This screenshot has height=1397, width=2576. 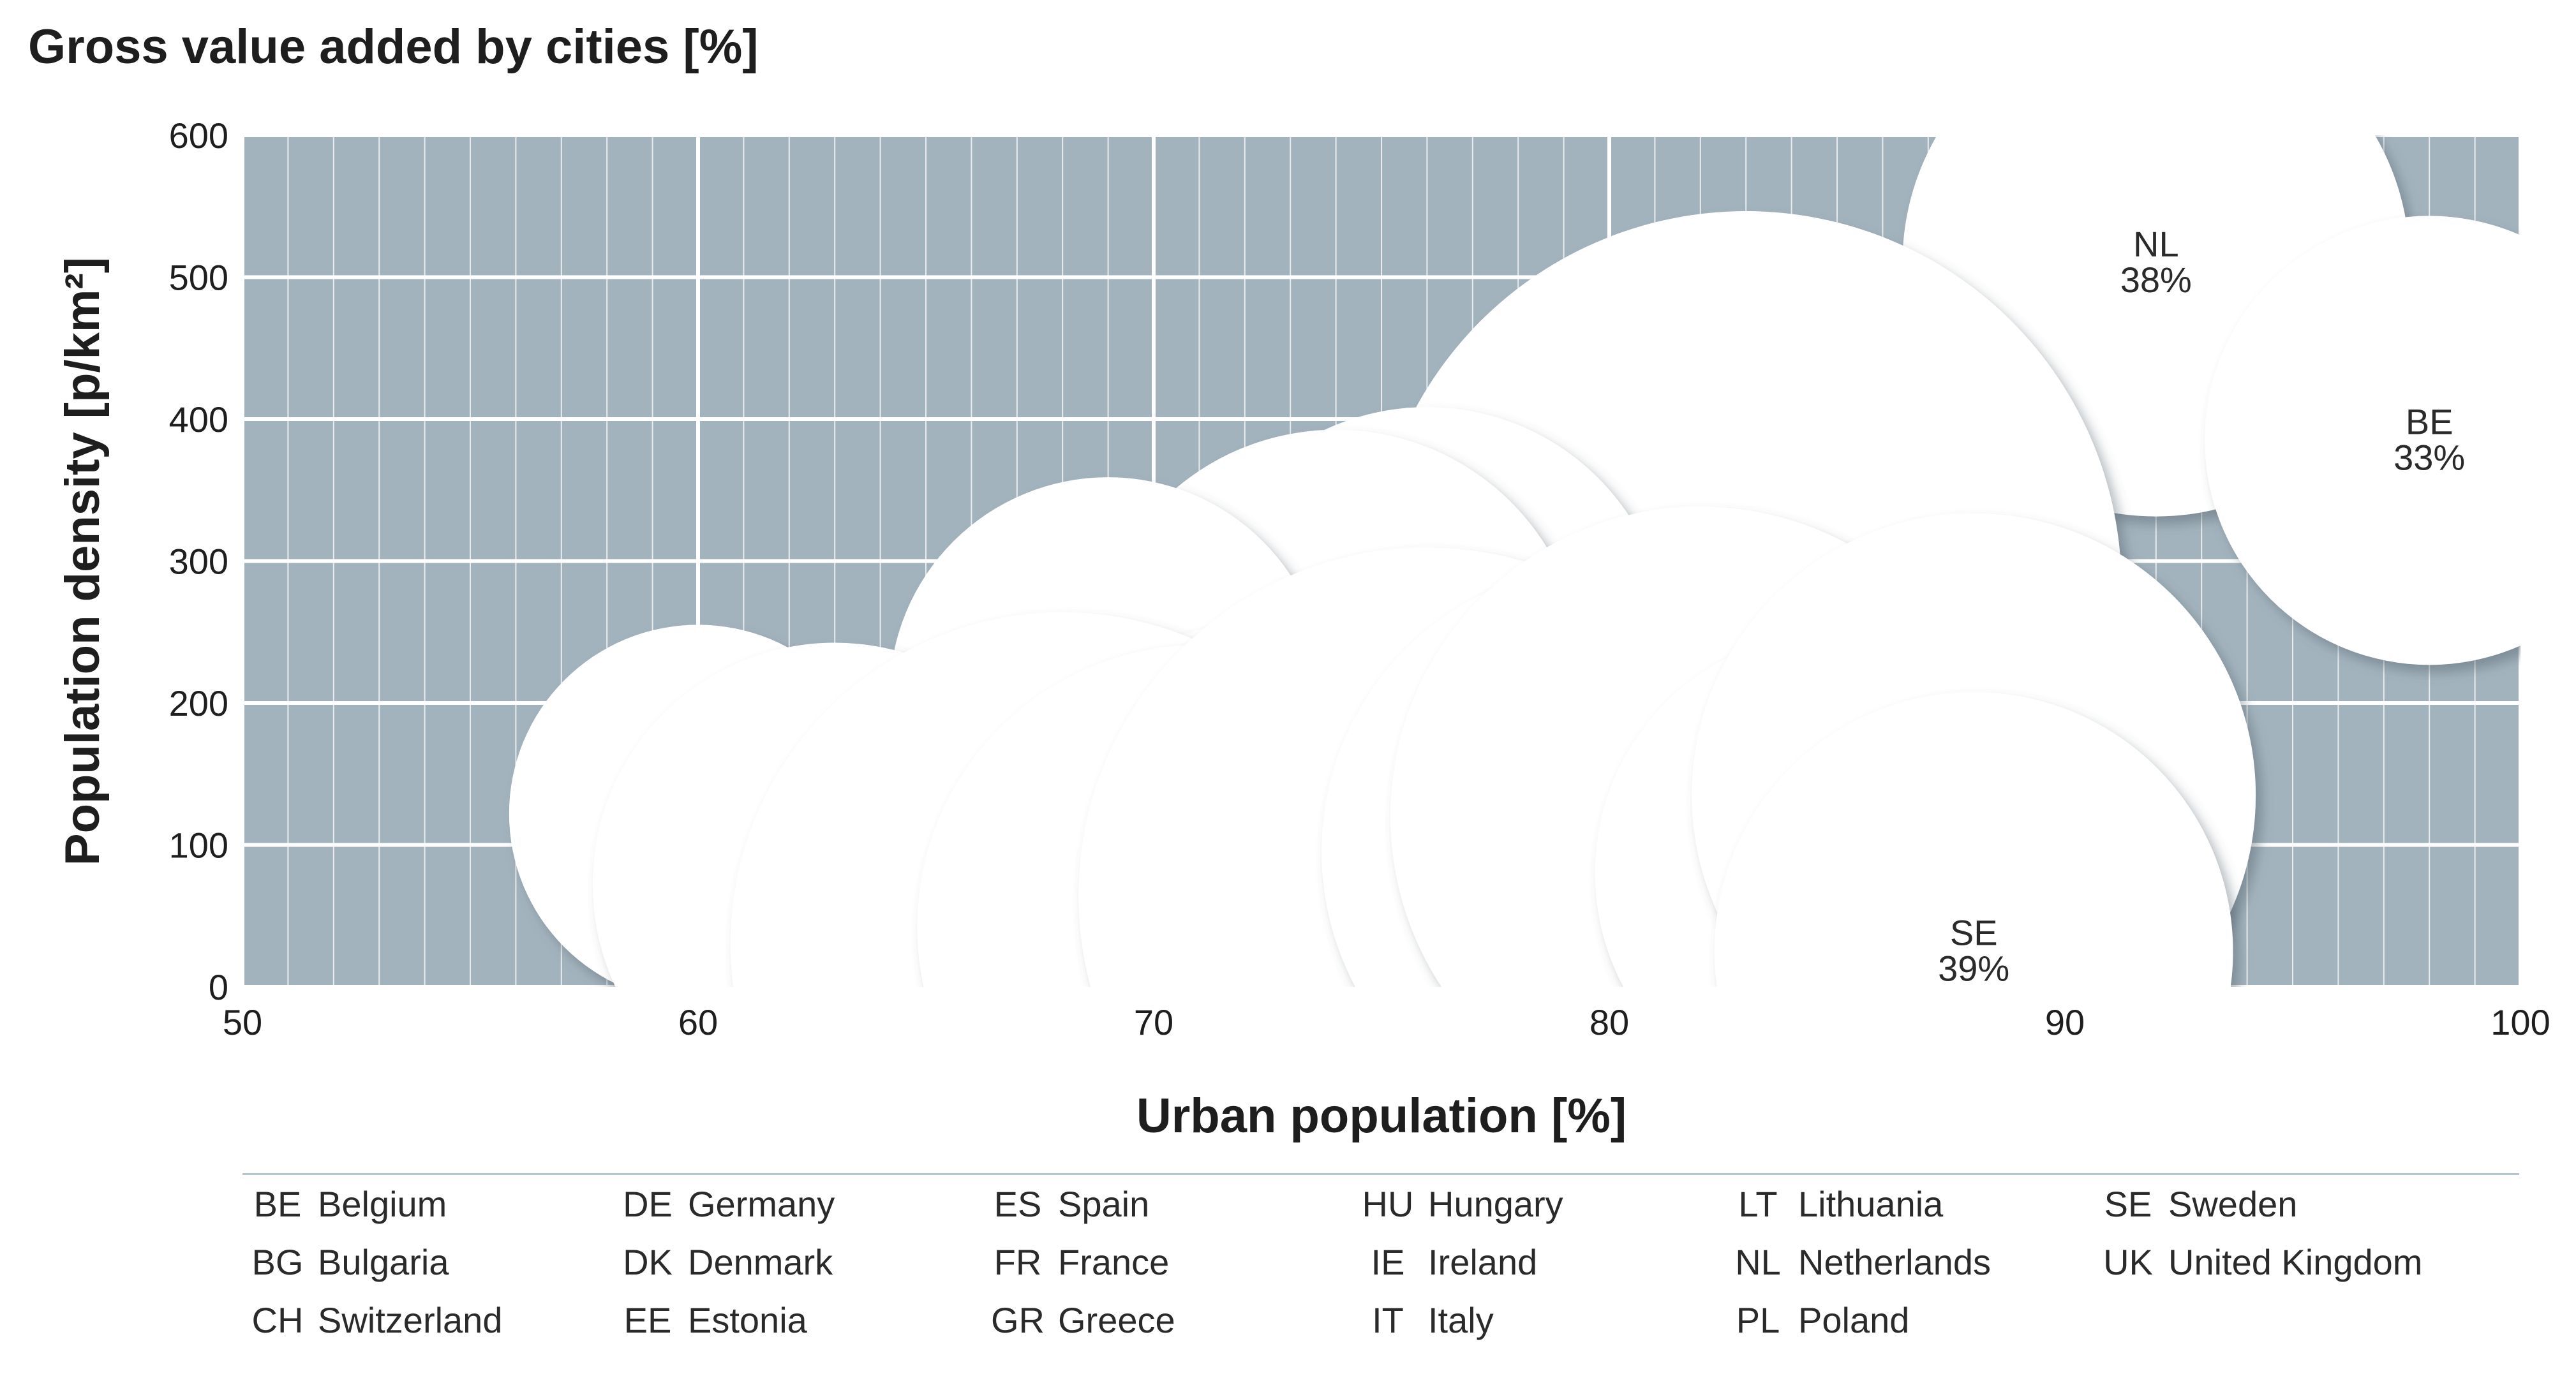 What do you see at coordinates (2128, 1262) in the screenshot?
I see `legend-code: UK` at bounding box center [2128, 1262].